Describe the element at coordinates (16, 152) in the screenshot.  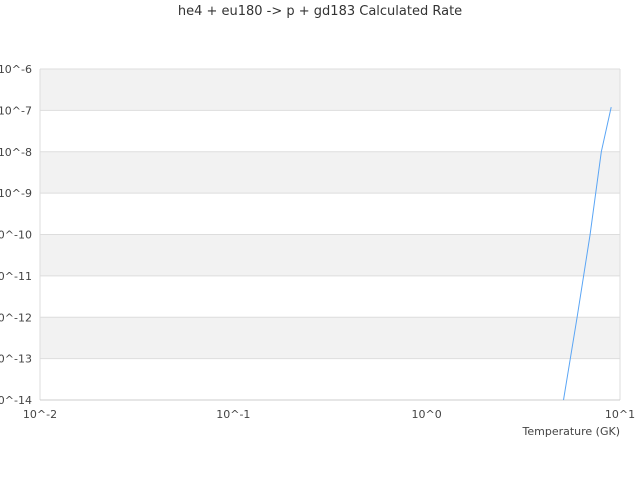
I see `y-tick-label: 10^-8` at that location.